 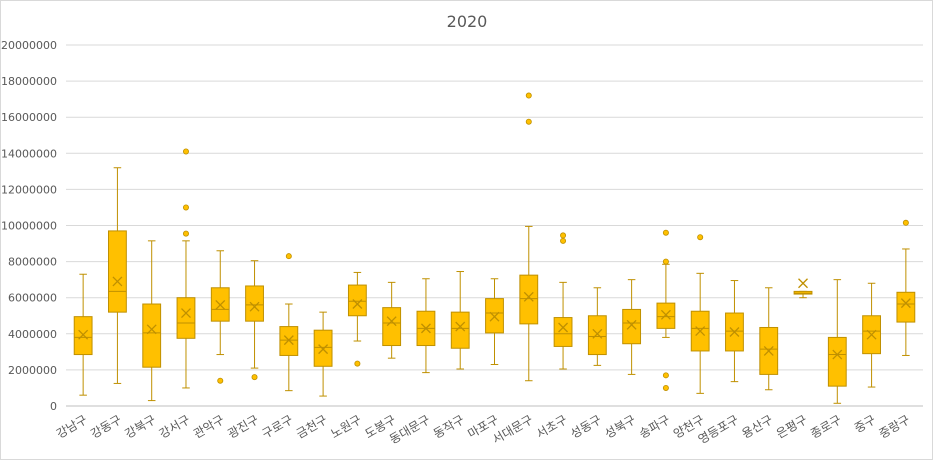 What do you see at coordinates (467, 21) in the screenshot?
I see `chart-title: 2020` at bounding box center [467, 21].